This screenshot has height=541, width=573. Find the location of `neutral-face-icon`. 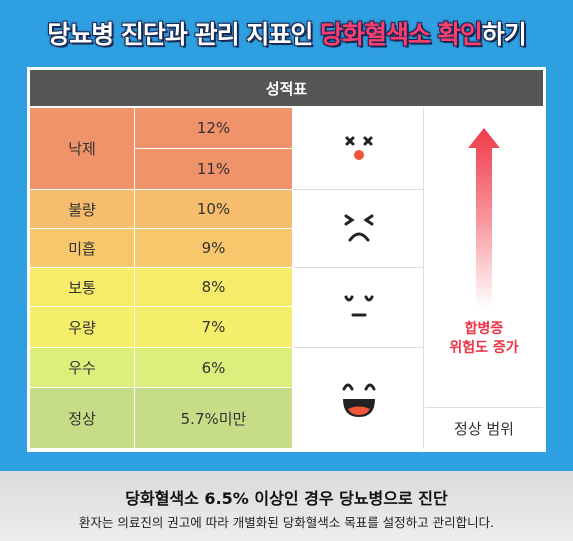

neutral-face-icon is located at coordinates (358, 305).